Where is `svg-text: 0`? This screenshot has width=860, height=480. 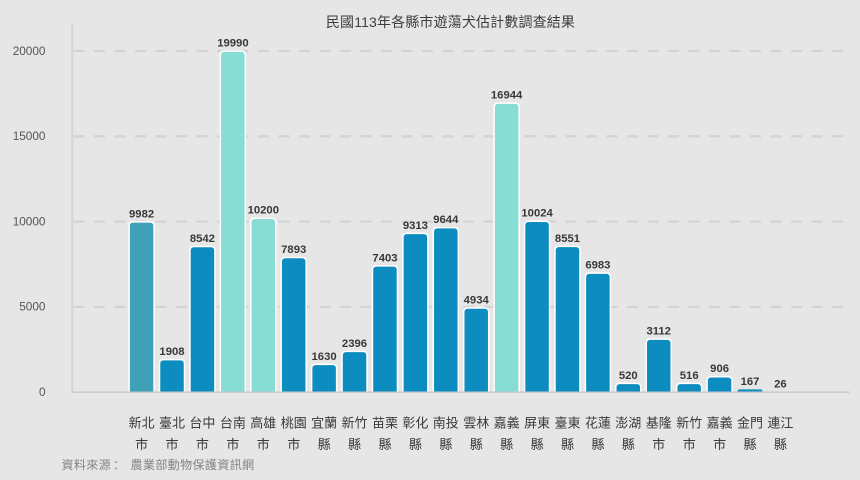
svg-text: 0 is located at coordinates (42, 392).